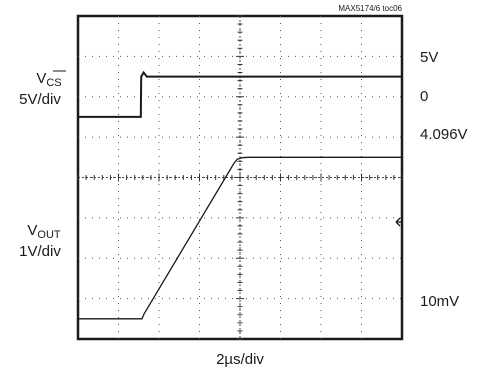 The image size is (481, 376). Describe the element at coordinates (370, 8) in the screenshot. I see `figure-id: MAX5174/6 toc06` at that location.